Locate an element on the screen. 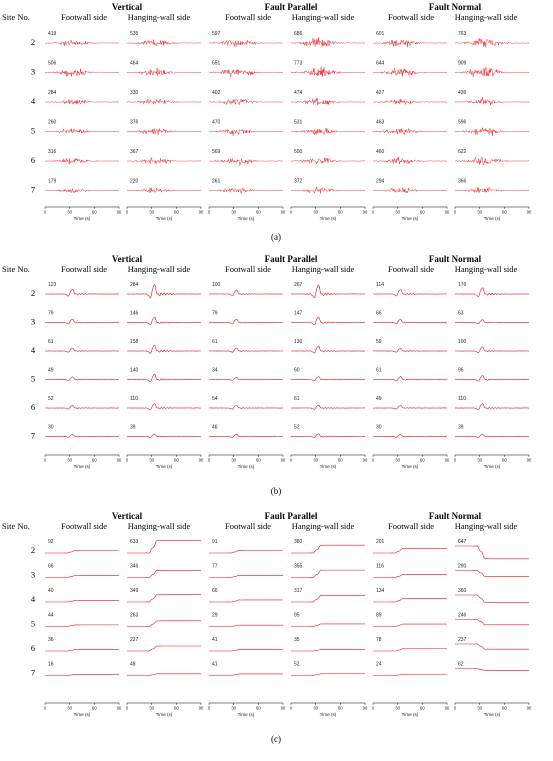 The height and width of the screenshot is (761, 553). peak-value-label: 263 is located at coordinates (134, 616).